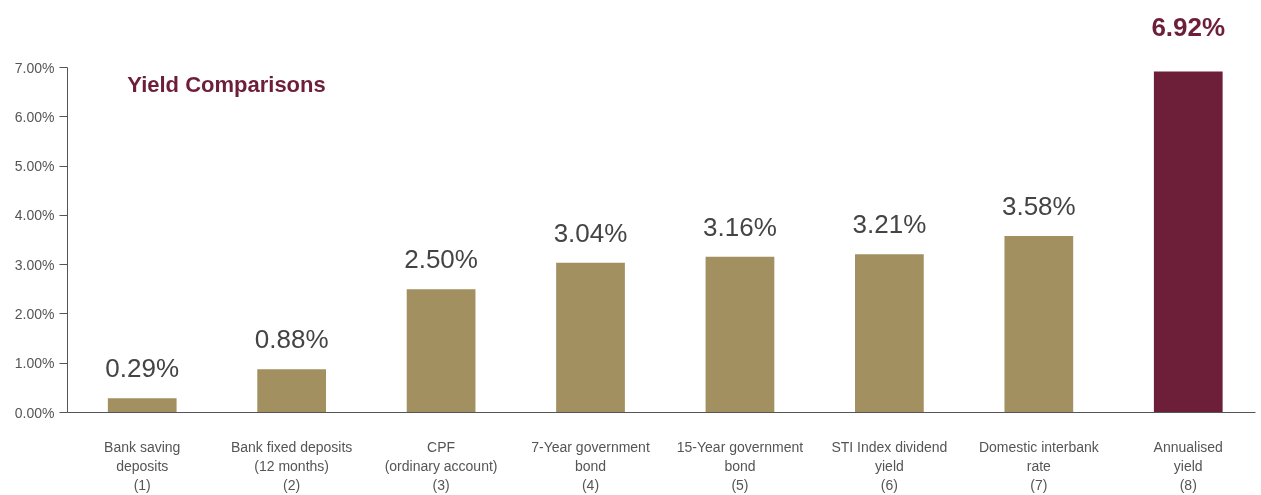  Describe the element at coordinates (1039, 465) in the screenshot. I see `x-tick-label: Domestic interbank rate (7)` at that location.